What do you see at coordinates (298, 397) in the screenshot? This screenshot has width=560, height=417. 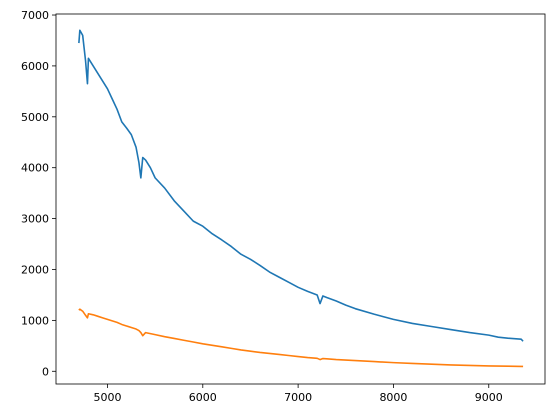 I see `x-tick-label: 7000` at bounding box center [298, 397].